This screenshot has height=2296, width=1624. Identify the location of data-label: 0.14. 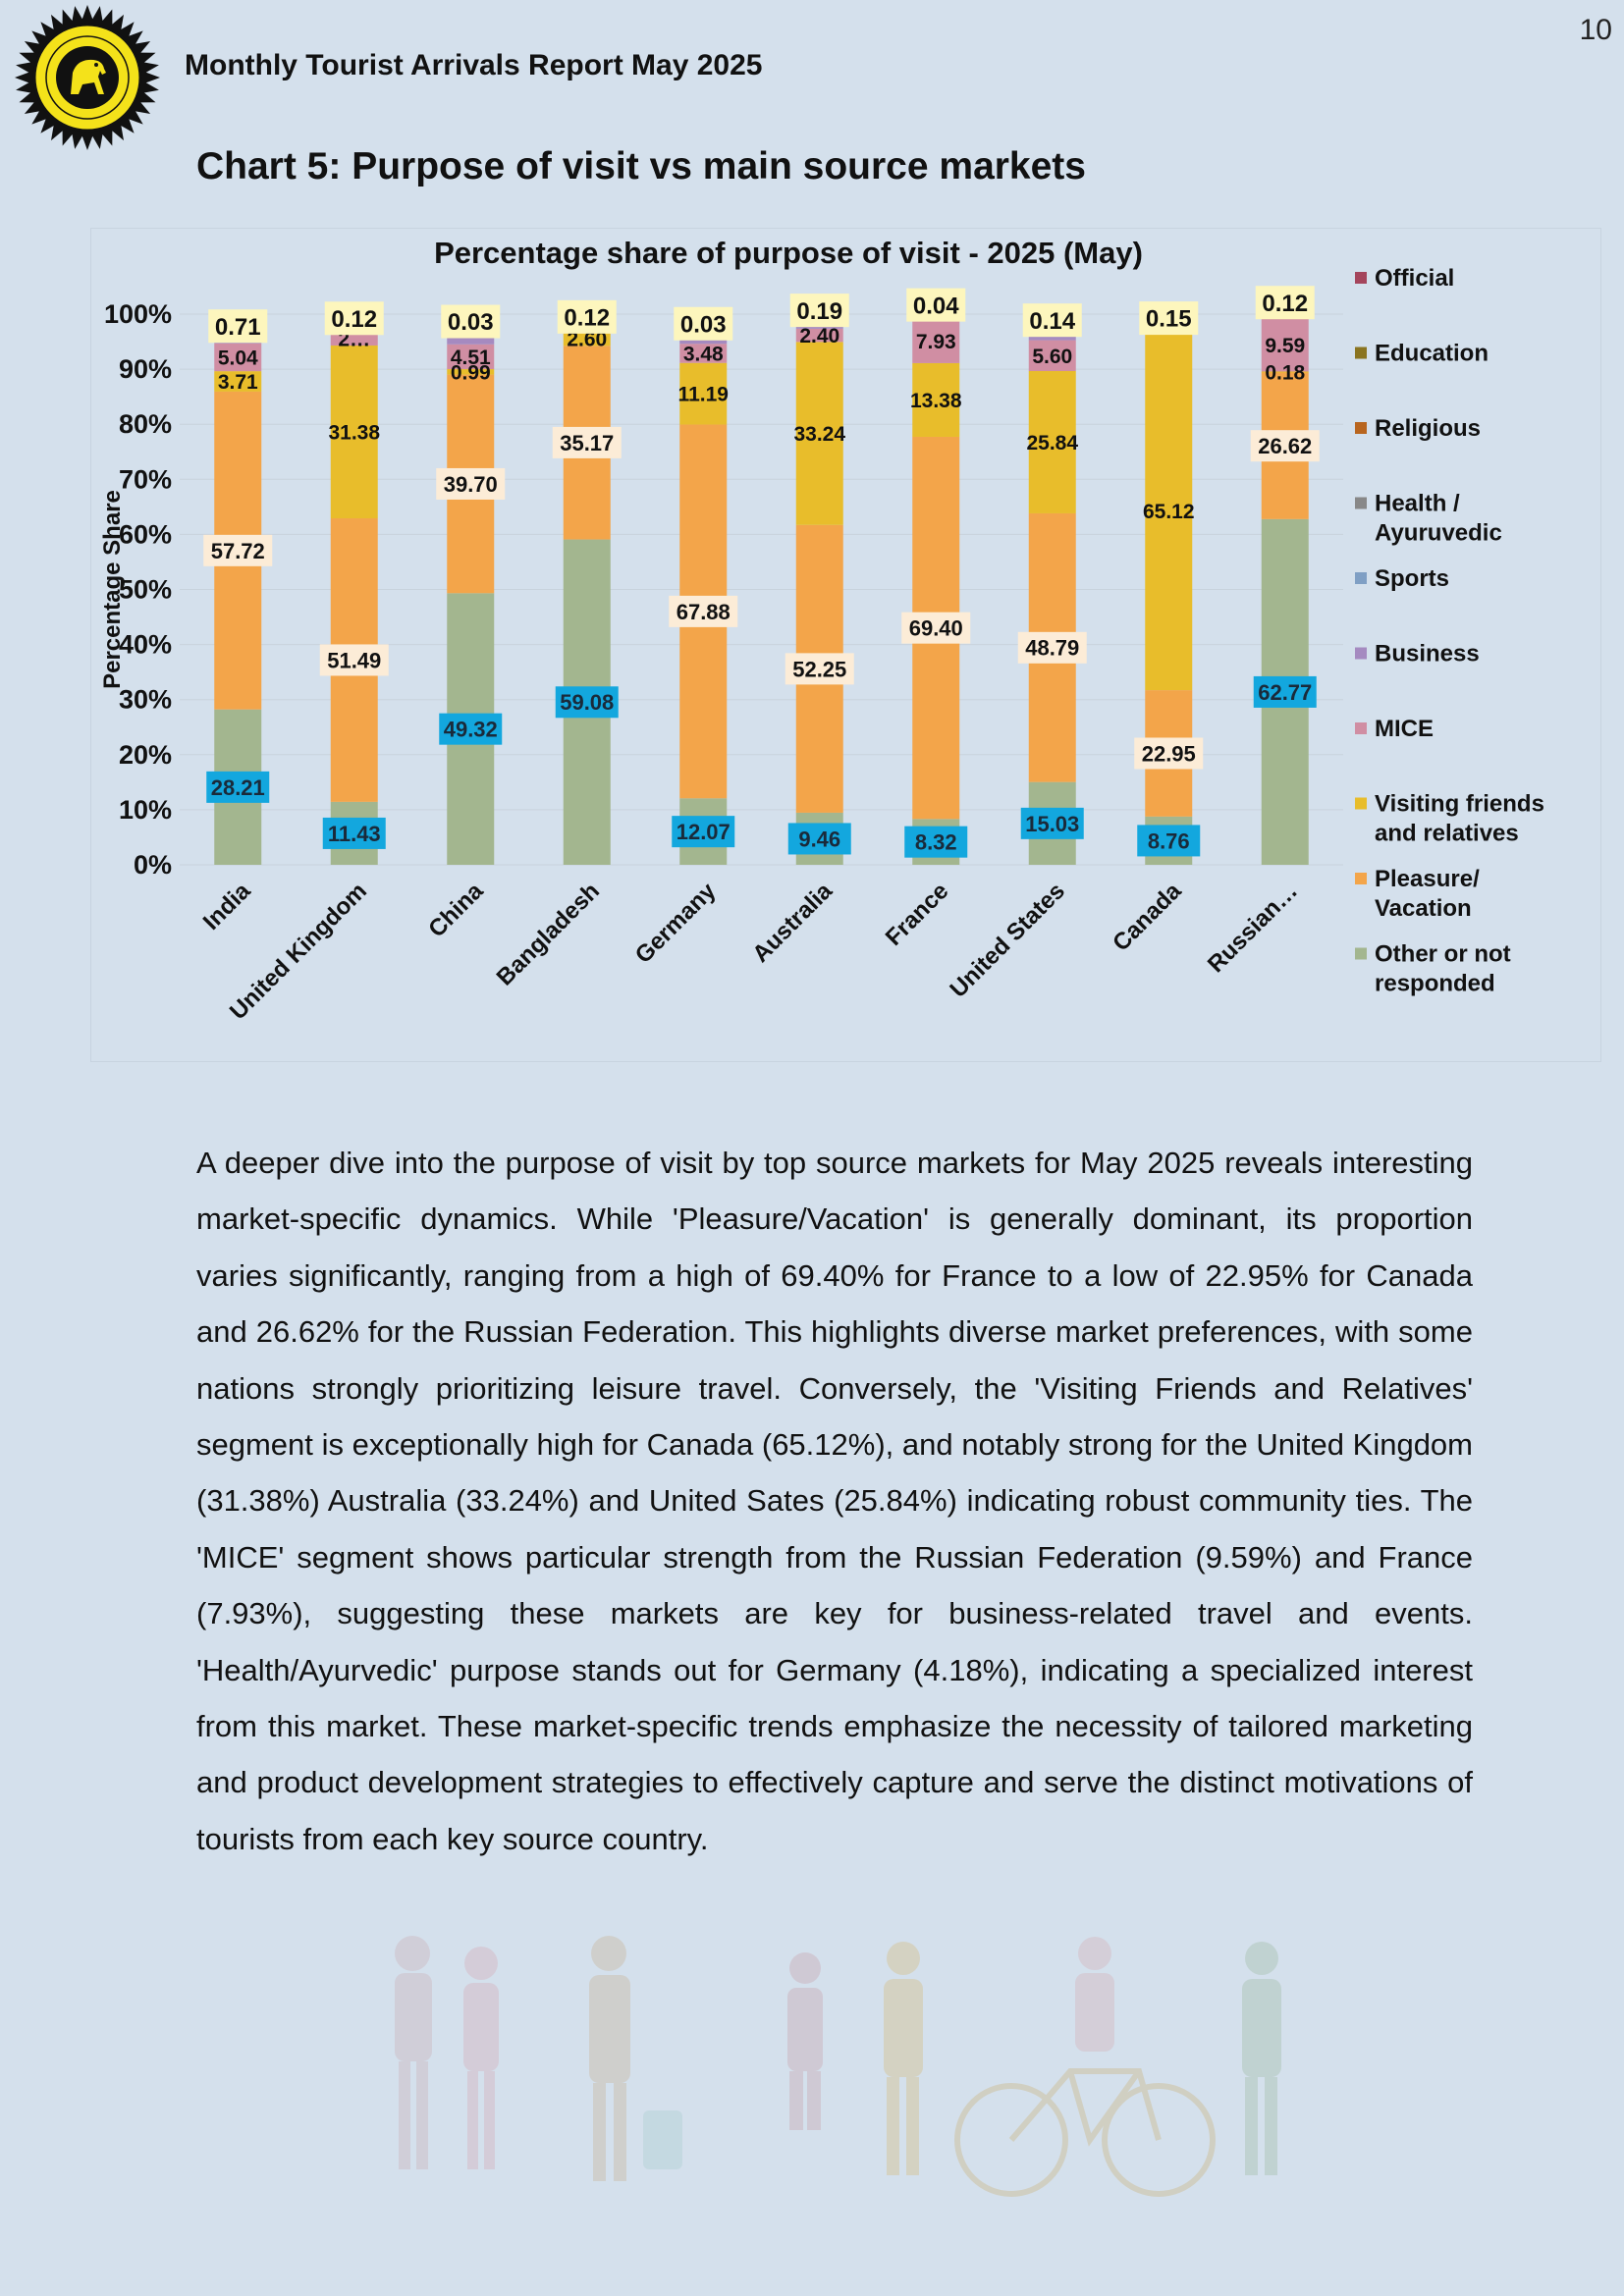
(1052, 321).